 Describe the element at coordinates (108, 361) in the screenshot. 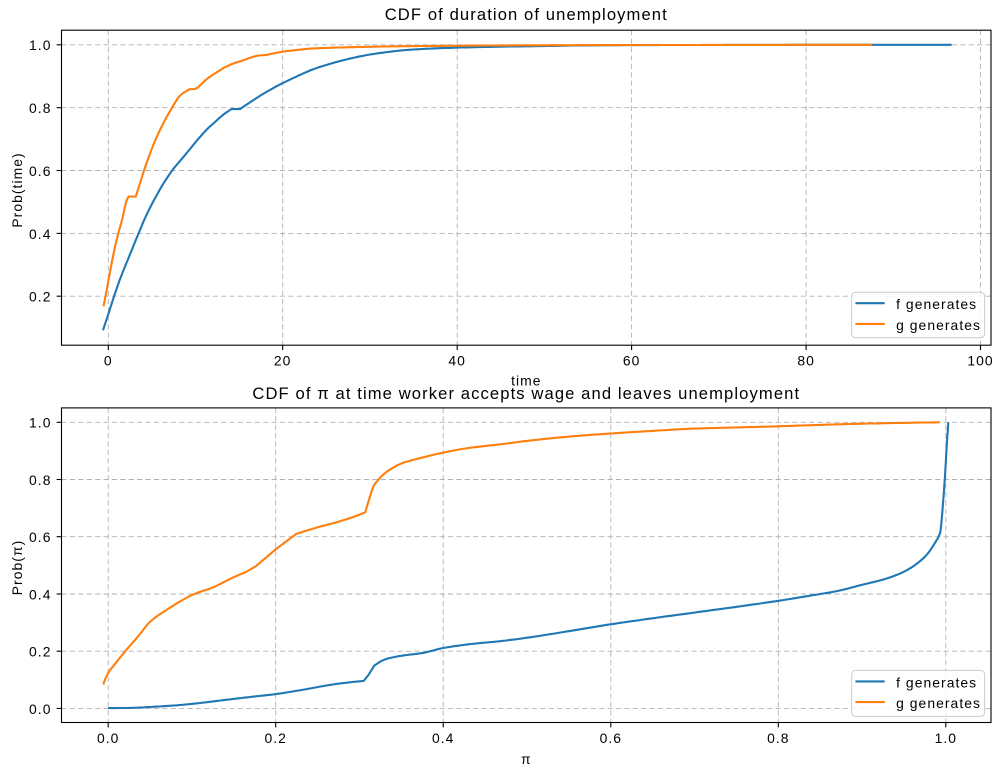

I see `svg-text: 0` at that location.